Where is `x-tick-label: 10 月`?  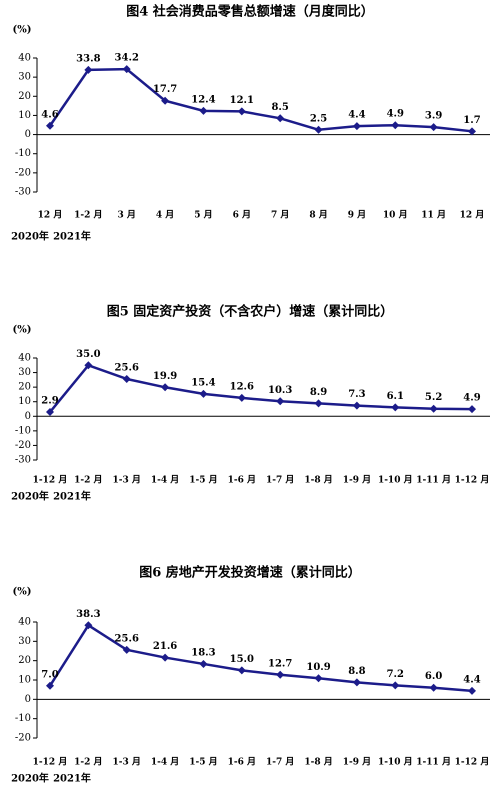 x-tick-label: 10 月 is located at coordinates (395, 215).